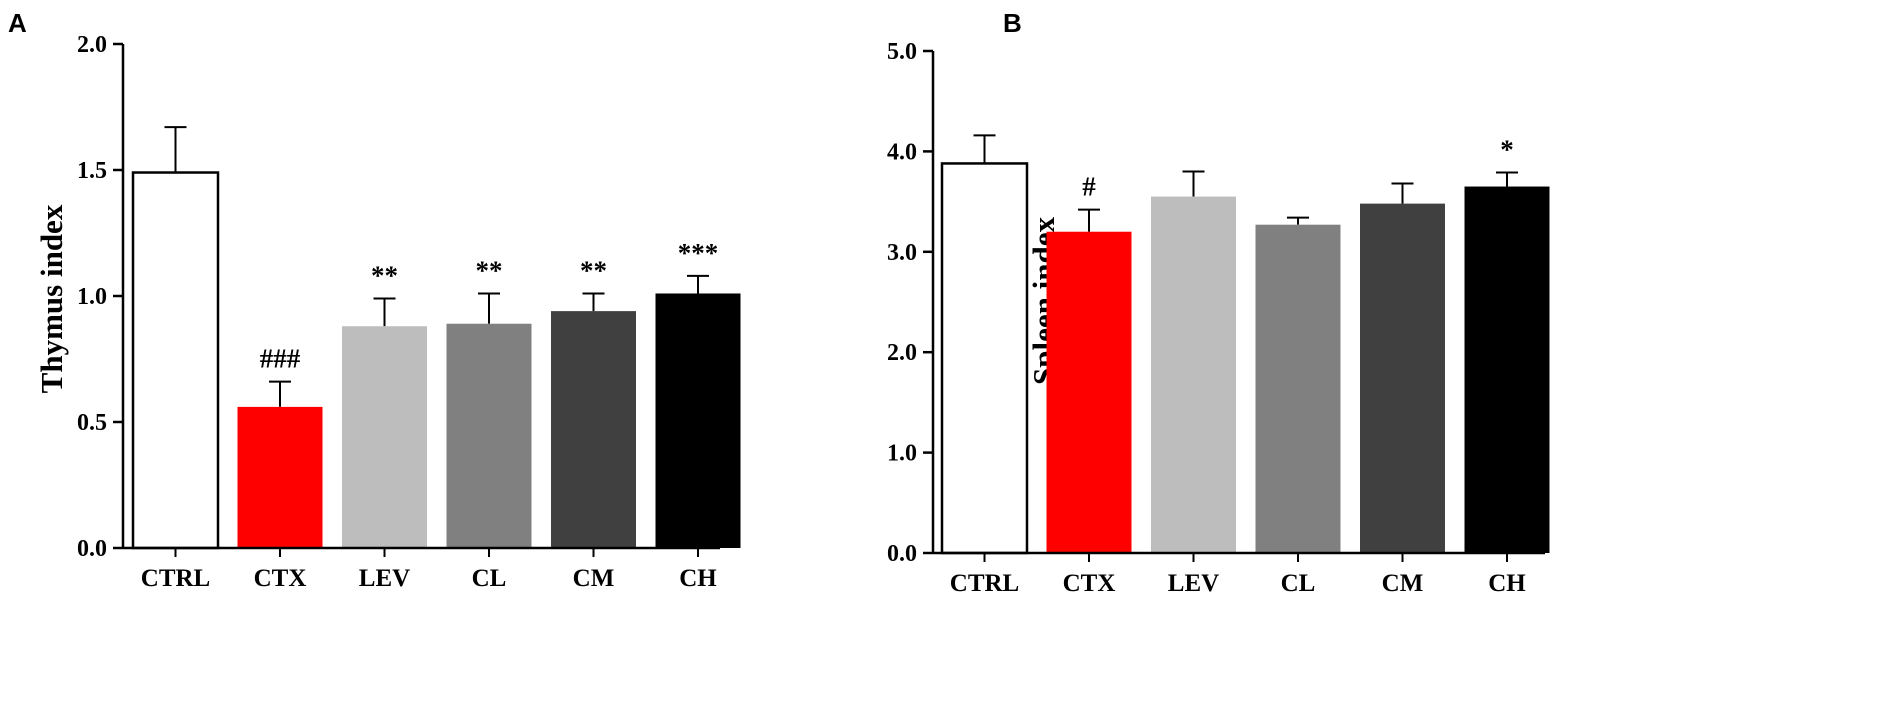 This screenshot has width=1904, height=725. I want to click on annotation-cm: **, so click(593, 270).